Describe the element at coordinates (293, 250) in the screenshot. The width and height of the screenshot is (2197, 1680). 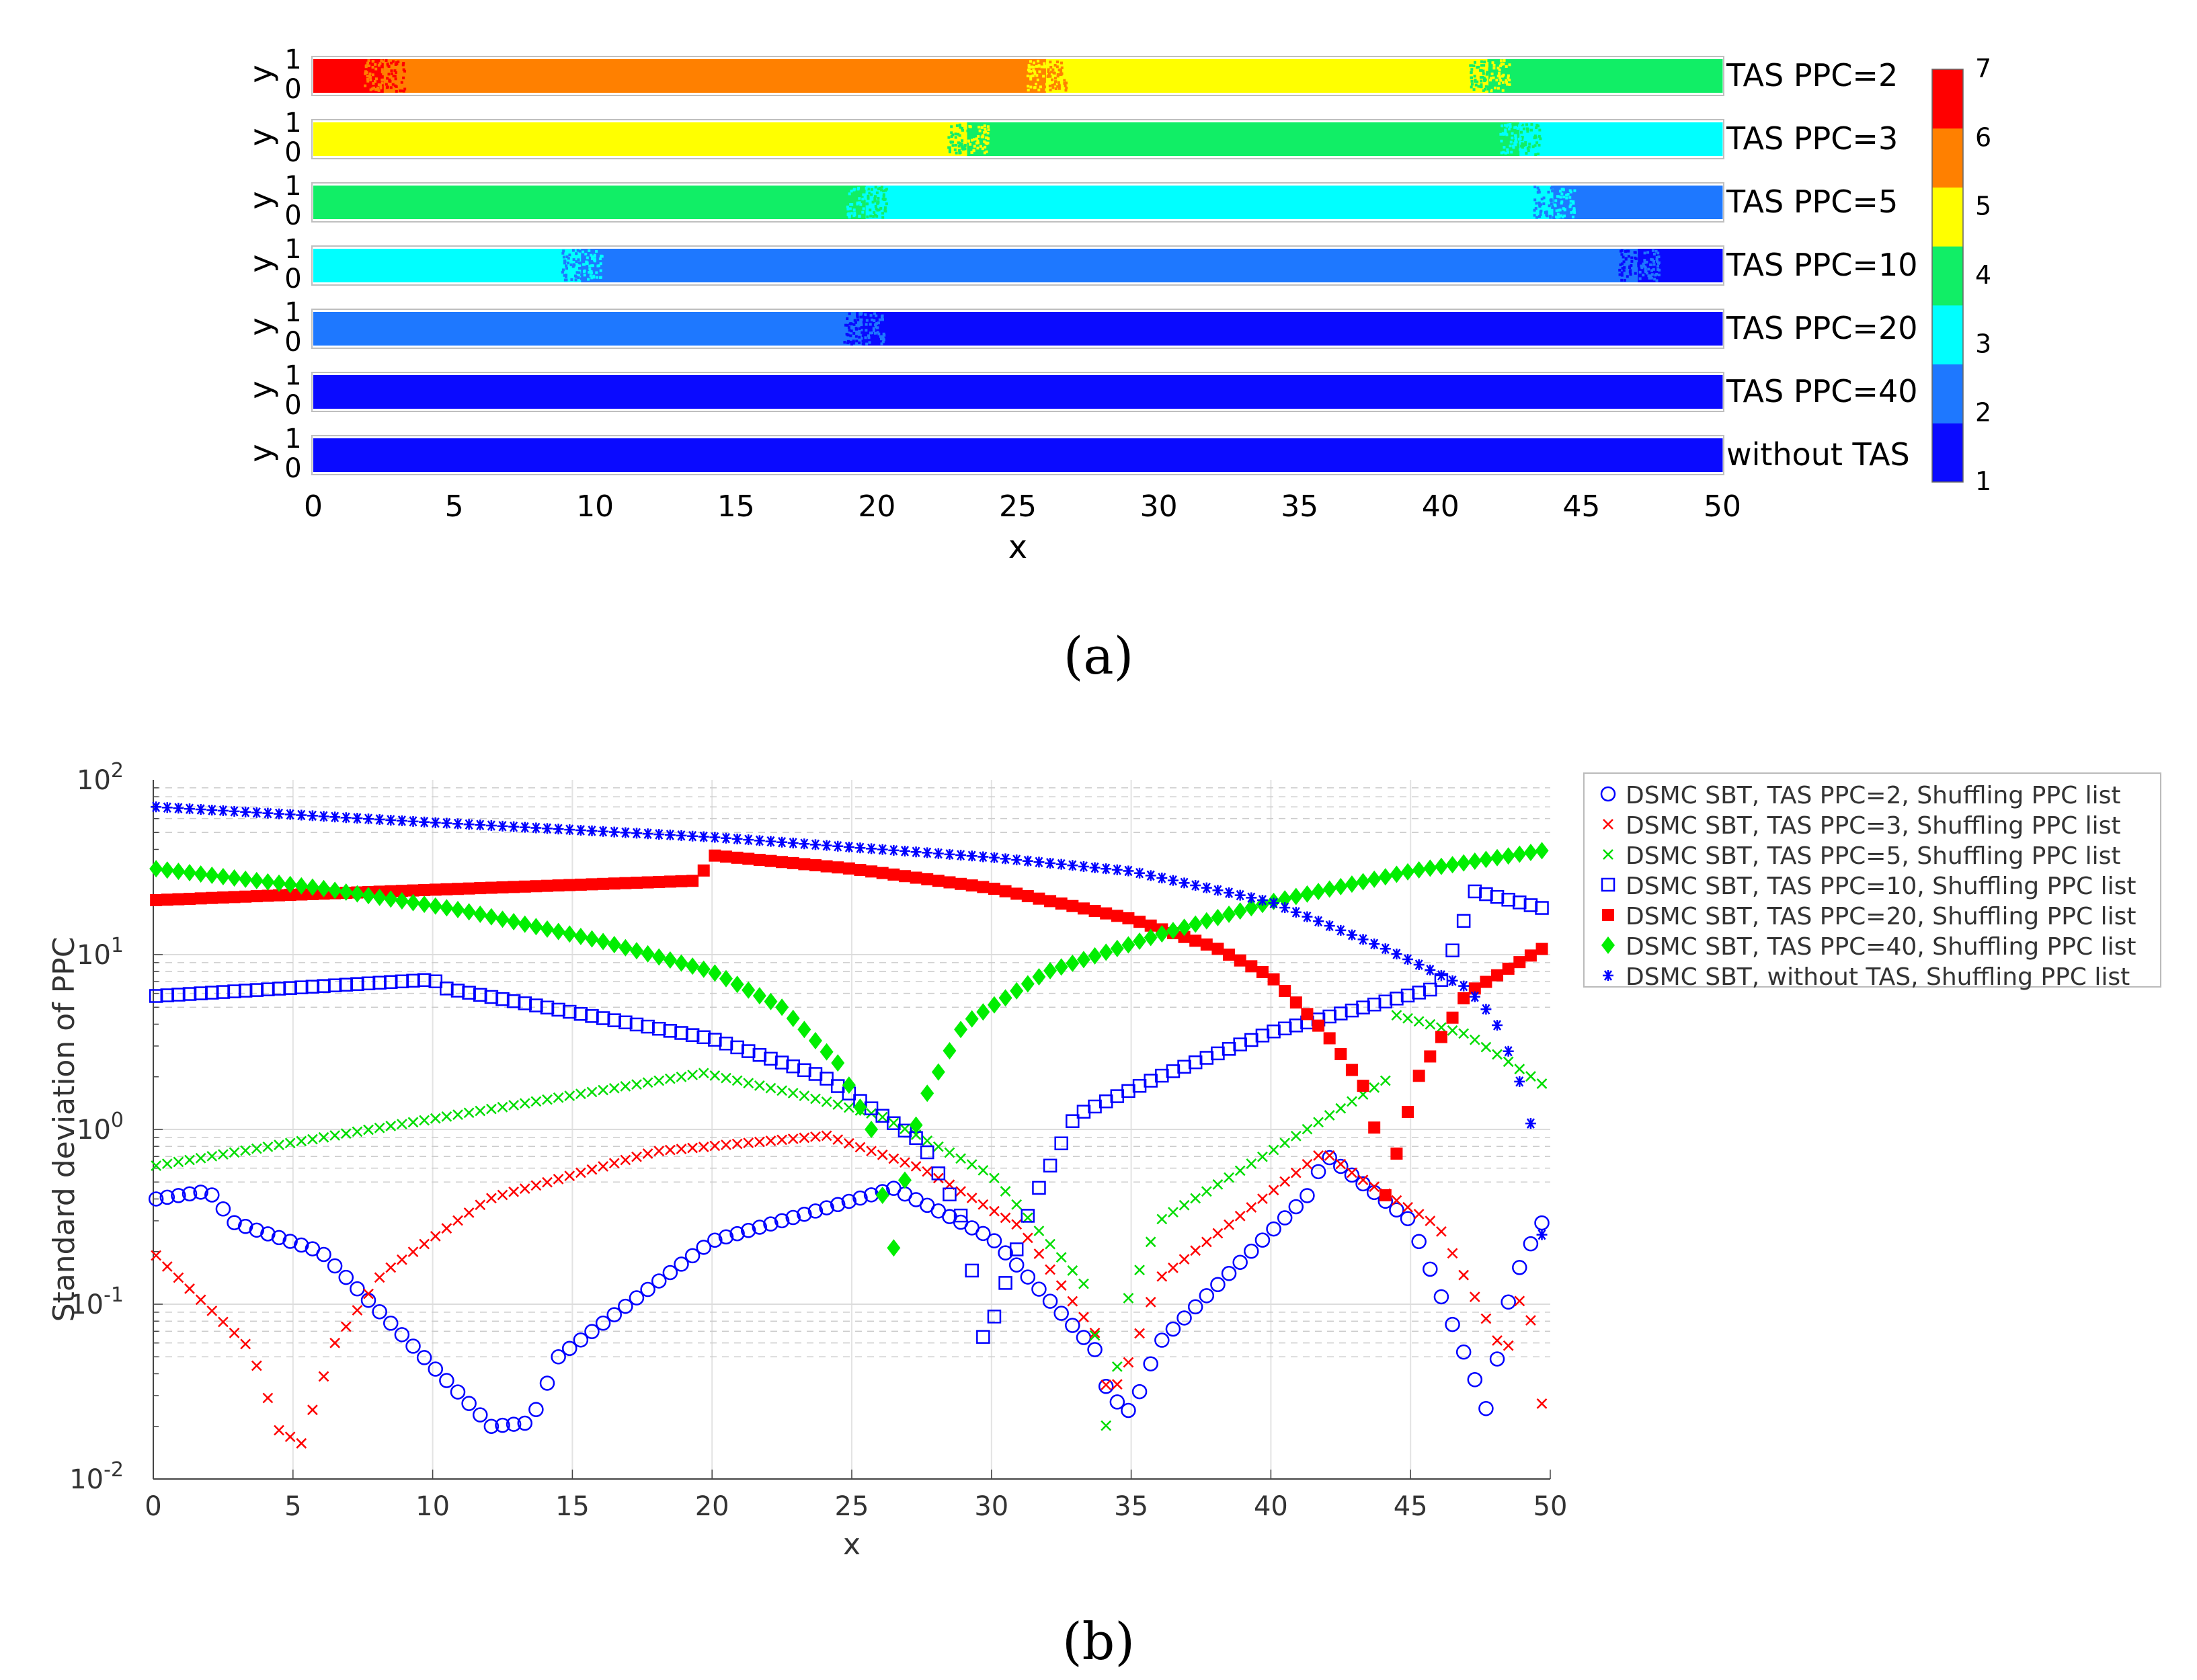
I see `strip-y-tick: 1` at that location.